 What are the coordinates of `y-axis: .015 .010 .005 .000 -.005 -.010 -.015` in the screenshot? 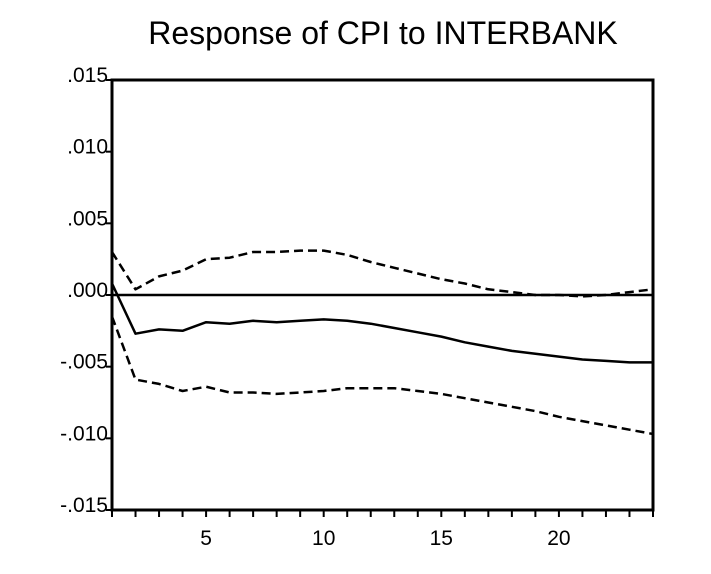 It's located at (86, 290).